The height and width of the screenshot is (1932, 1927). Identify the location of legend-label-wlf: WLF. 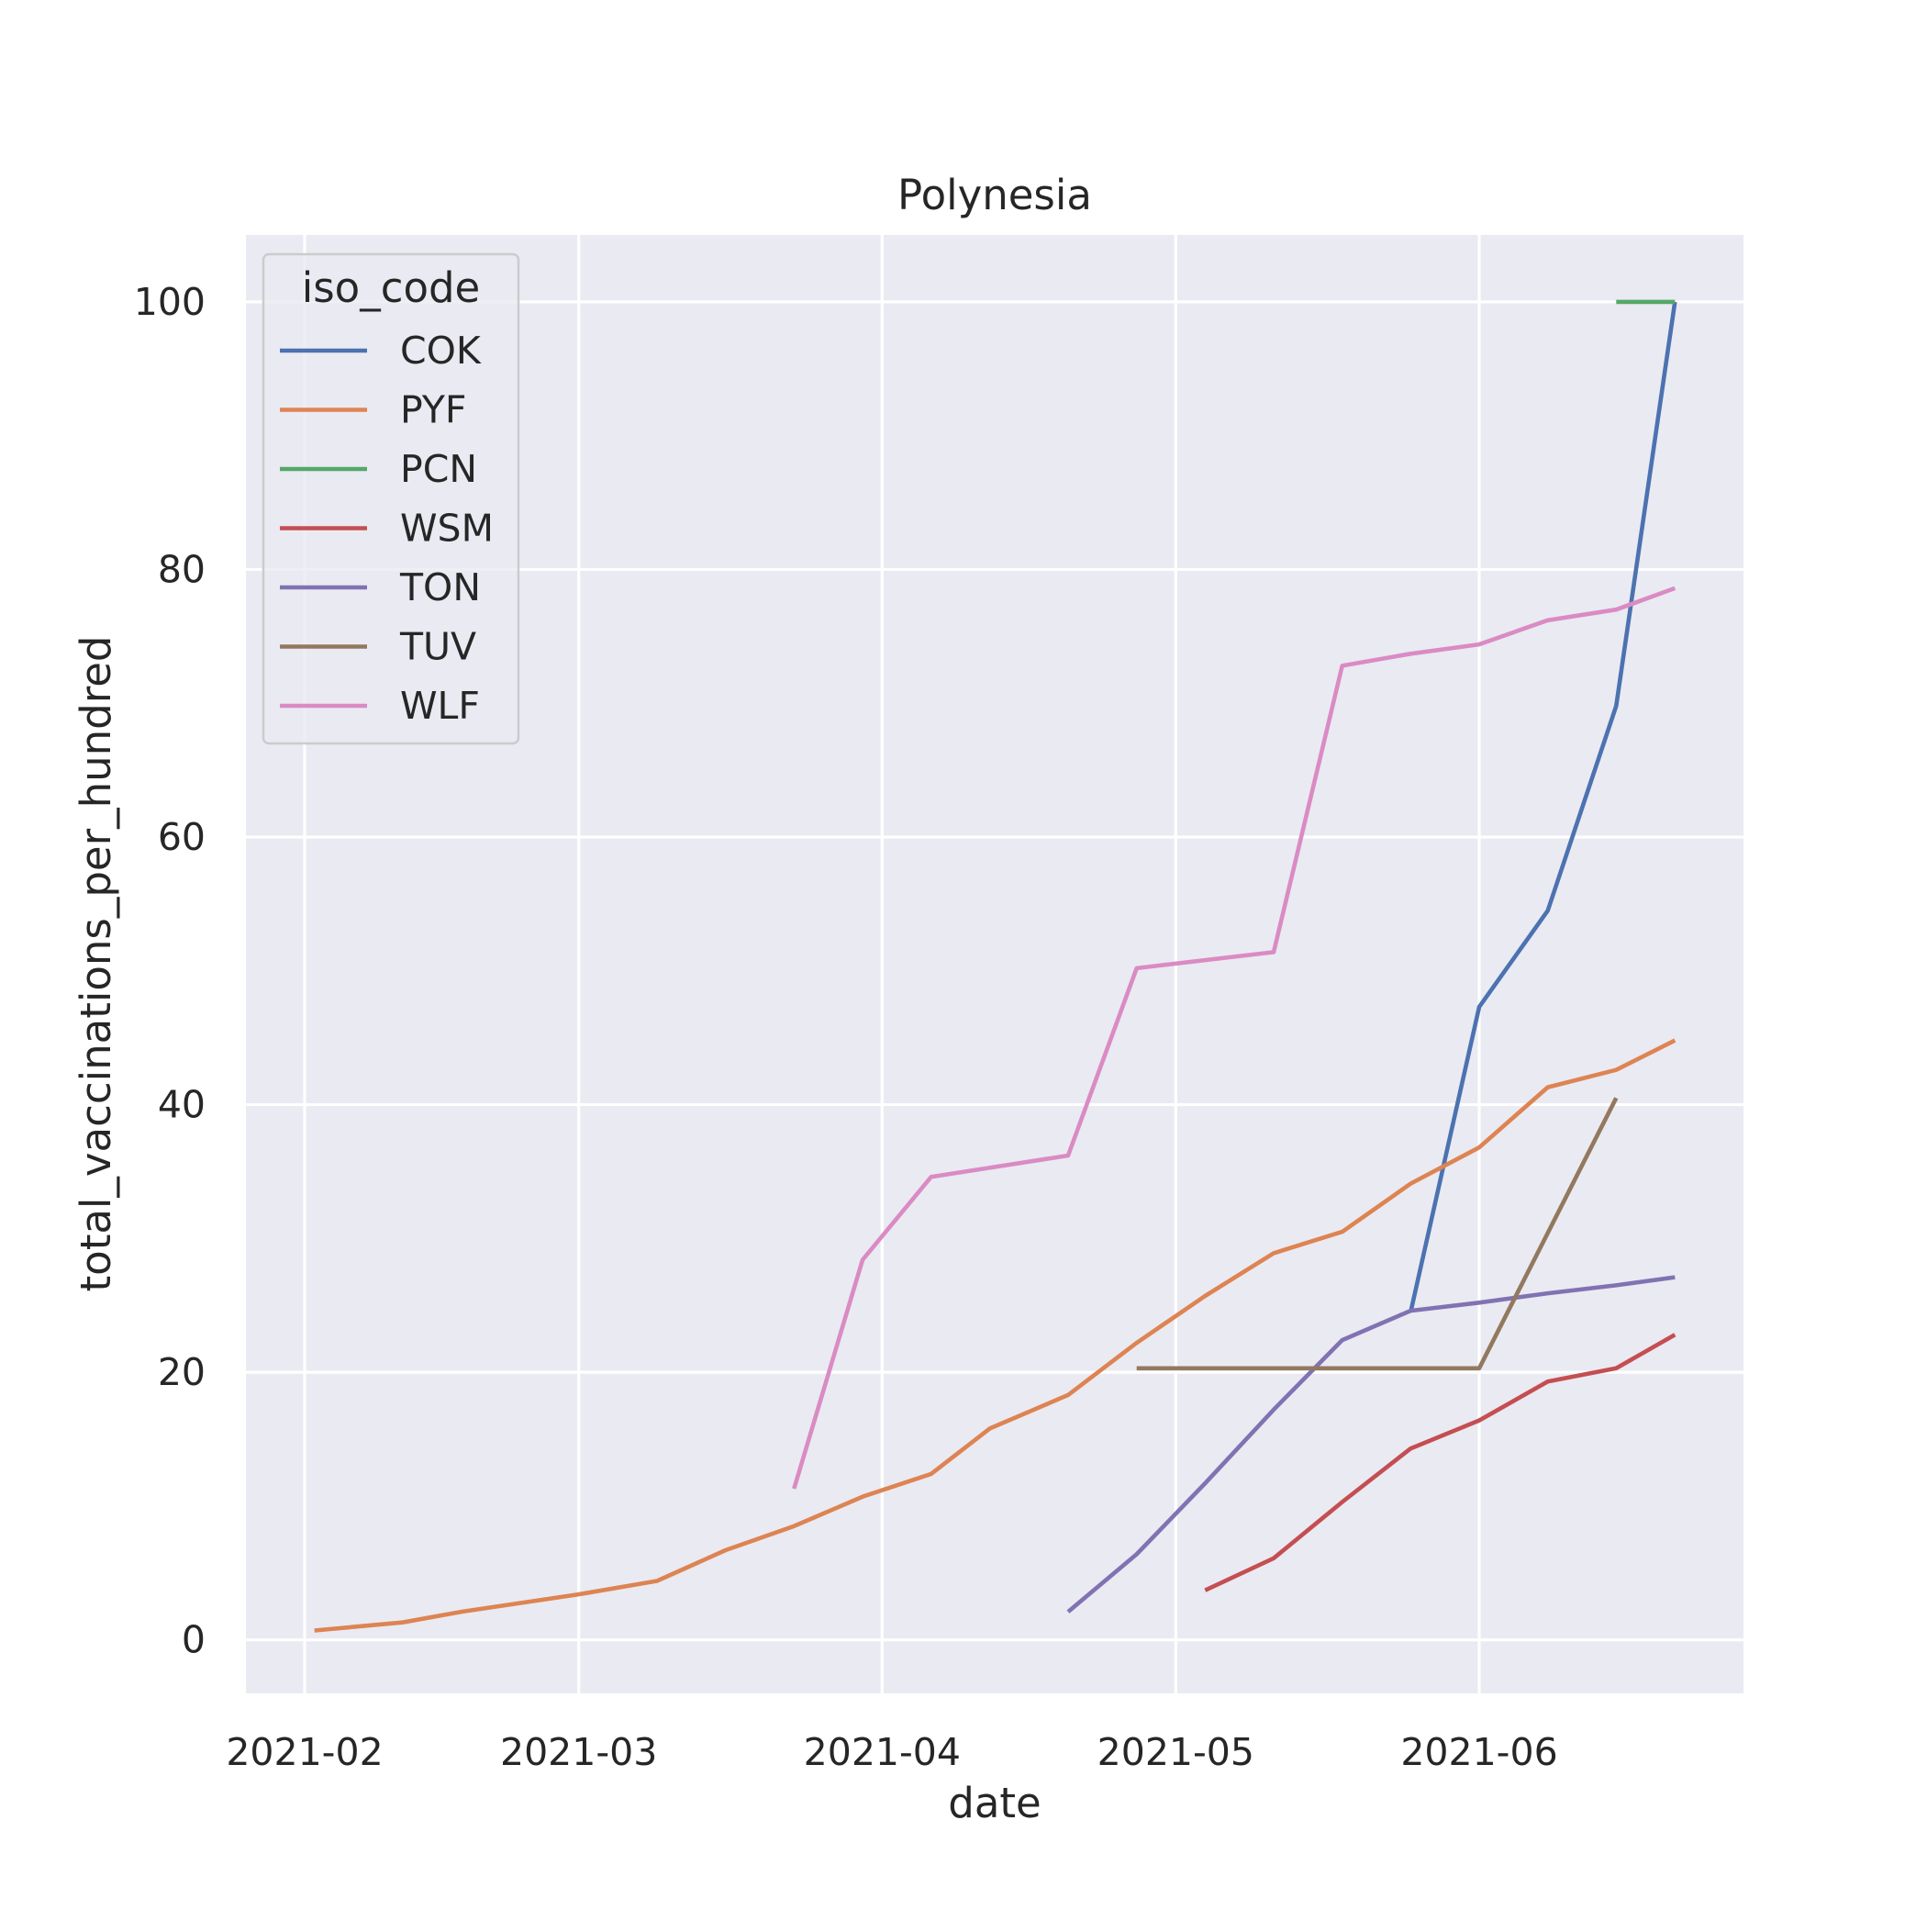
(440, 706).